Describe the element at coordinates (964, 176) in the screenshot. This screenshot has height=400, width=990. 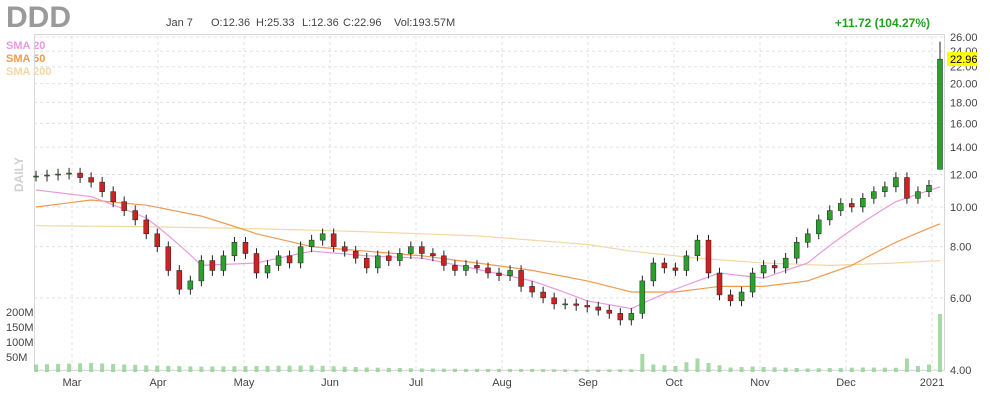
I see `price-tick-label: 12.00` at that location.